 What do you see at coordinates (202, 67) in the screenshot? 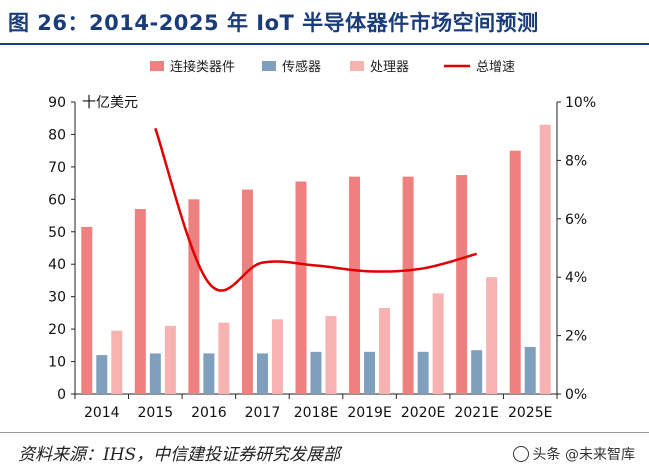
I see `legend-label: 连接类器件` at bounding box center [202, 67].